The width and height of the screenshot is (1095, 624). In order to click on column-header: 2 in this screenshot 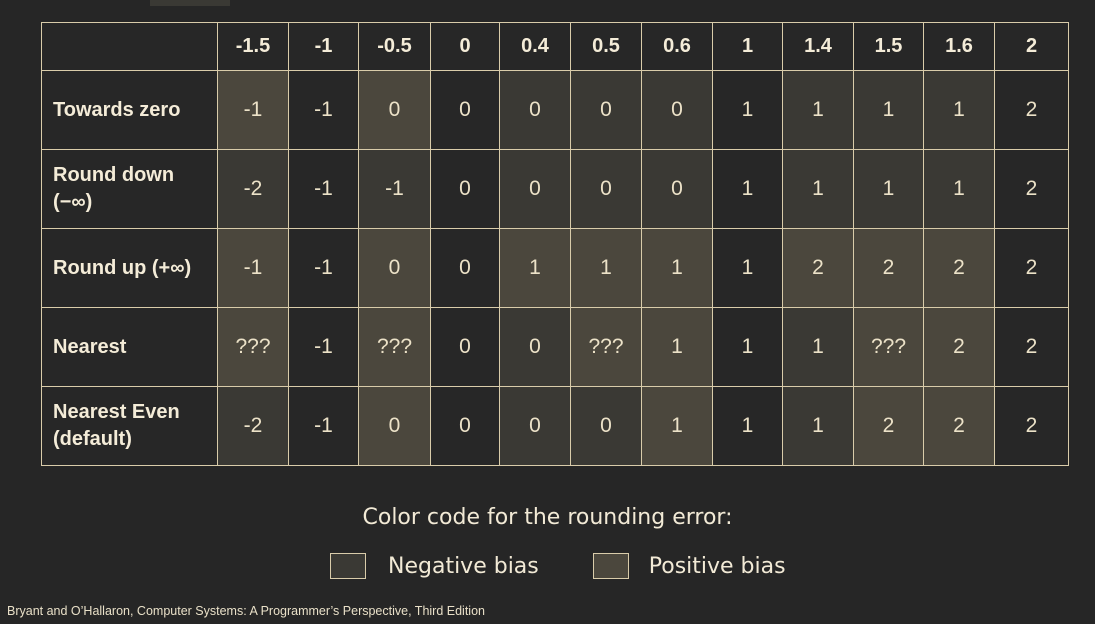, I will do `click(1031, 46)`.